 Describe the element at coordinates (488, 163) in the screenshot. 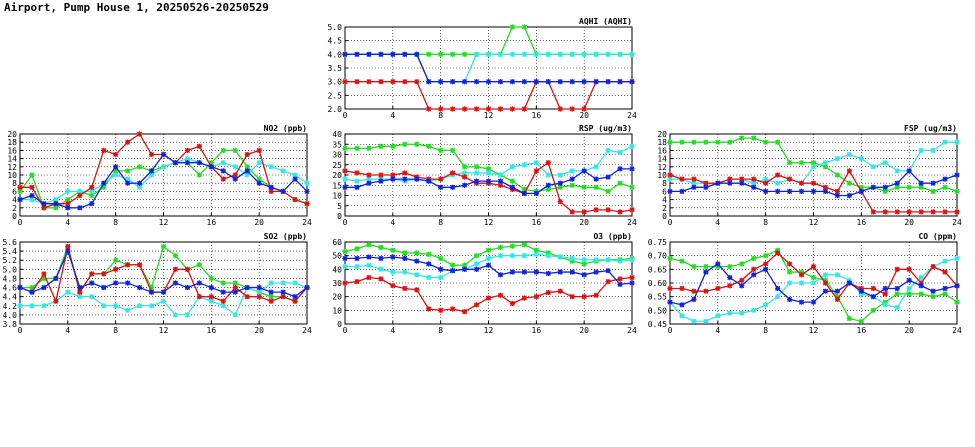

I see `series-line` at that location.